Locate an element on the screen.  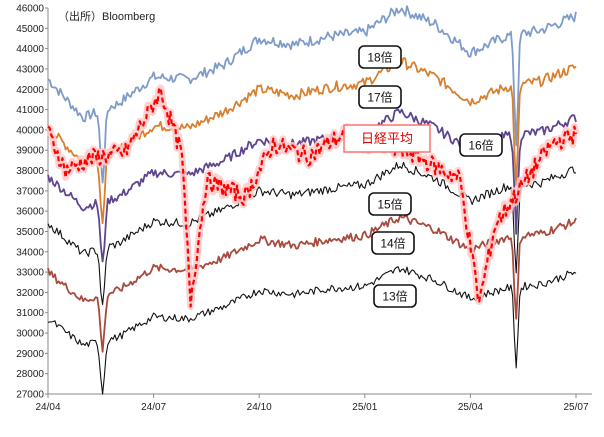
y-tick-label: 38000 is located at coordinates (30, 171).